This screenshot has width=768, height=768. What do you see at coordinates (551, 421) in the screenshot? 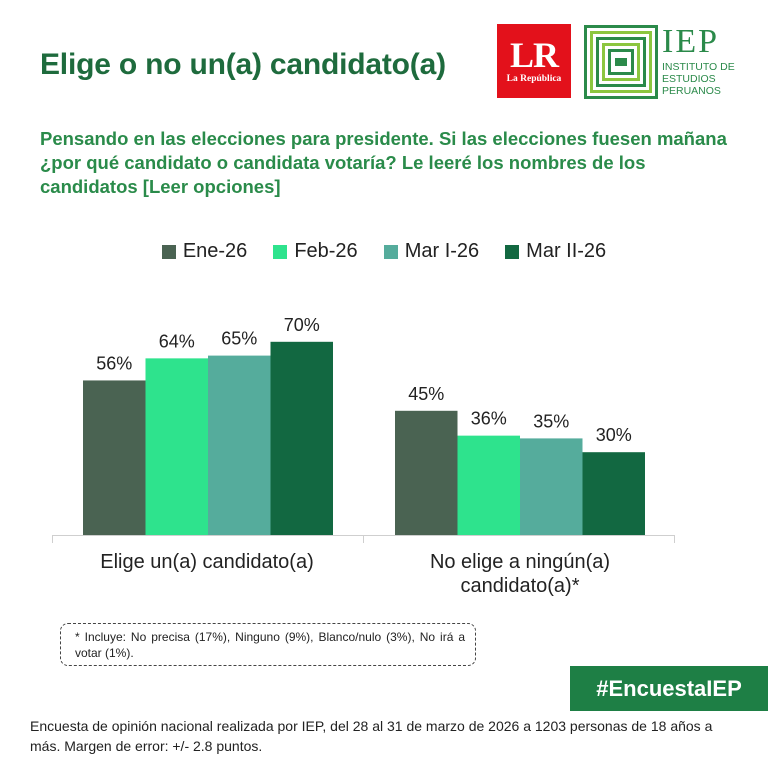
I see `bar-value-label: 35%` at bounding box center [551, 421].